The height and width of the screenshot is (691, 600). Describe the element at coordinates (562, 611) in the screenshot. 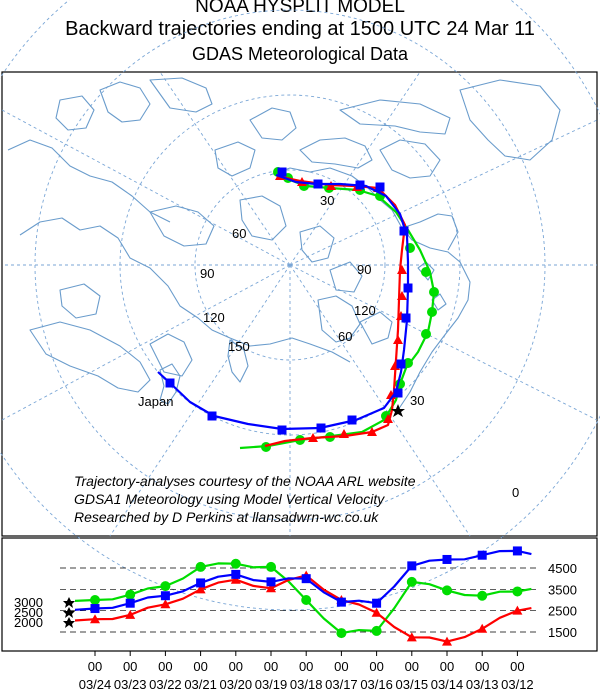

I see `right-axis-label: 2500` at that location.